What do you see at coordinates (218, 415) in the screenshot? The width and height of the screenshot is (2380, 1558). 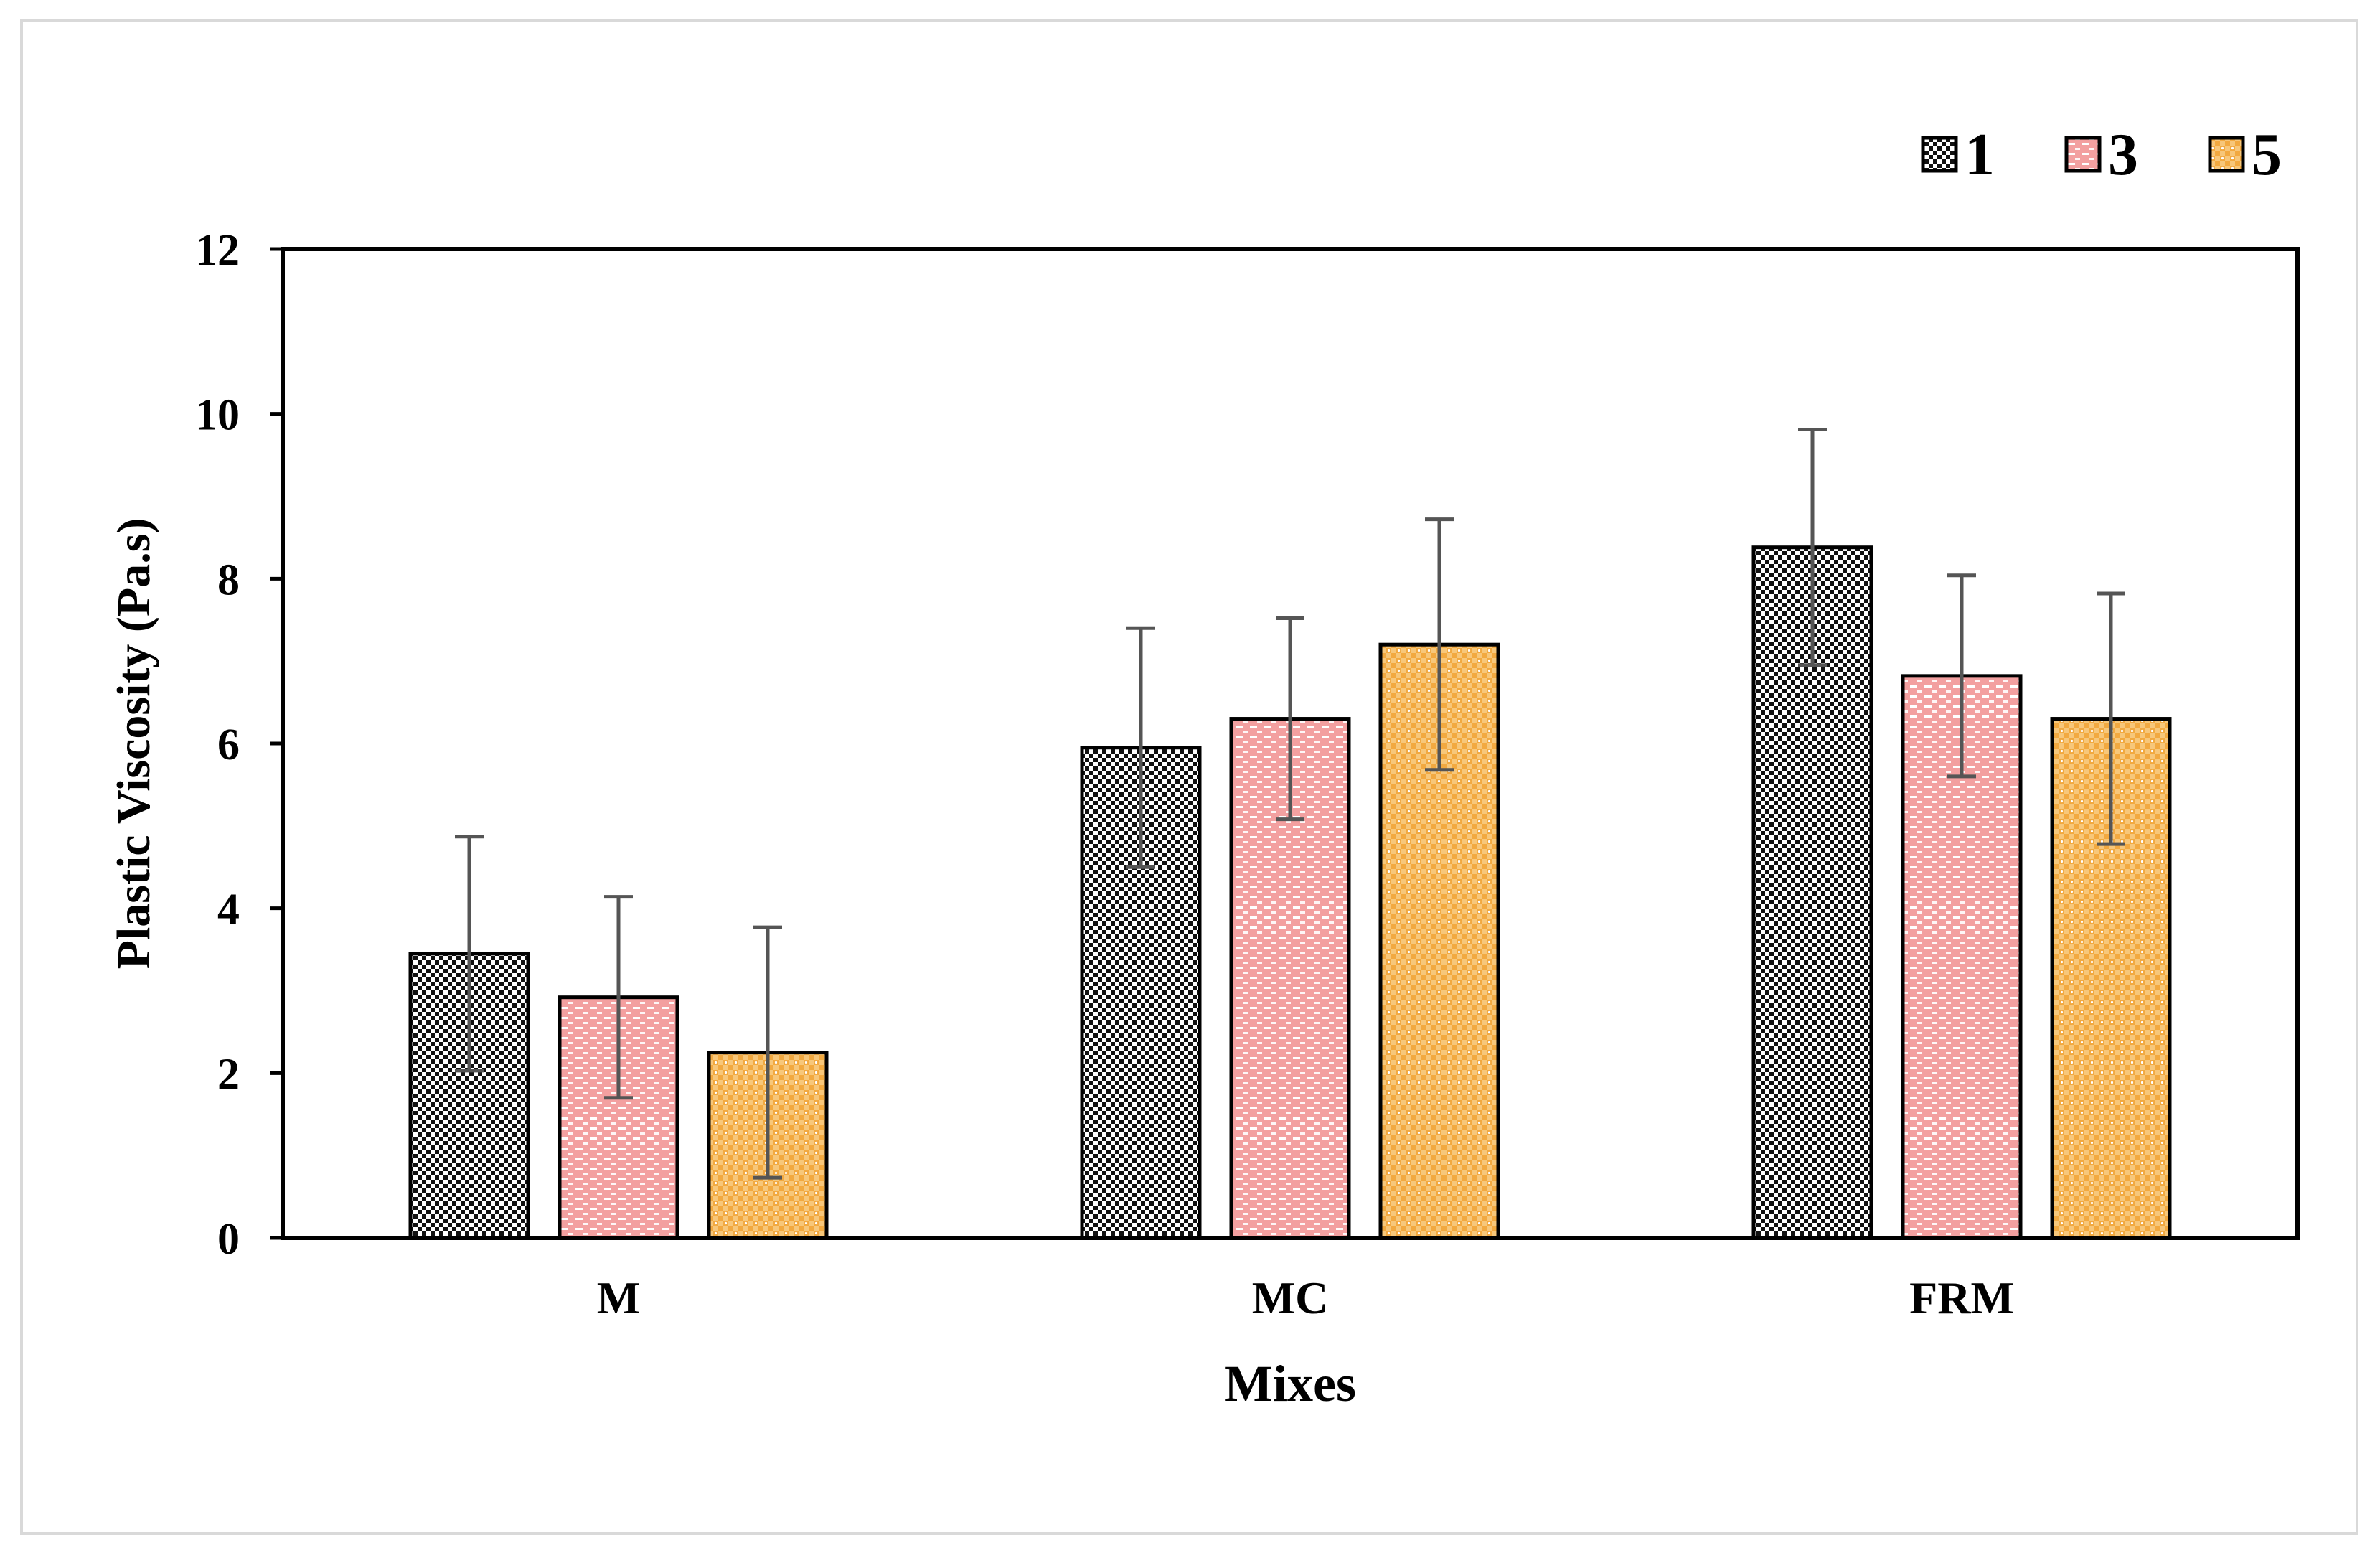 I see `y-tick-label: 10` at bounding box center [218, 415].